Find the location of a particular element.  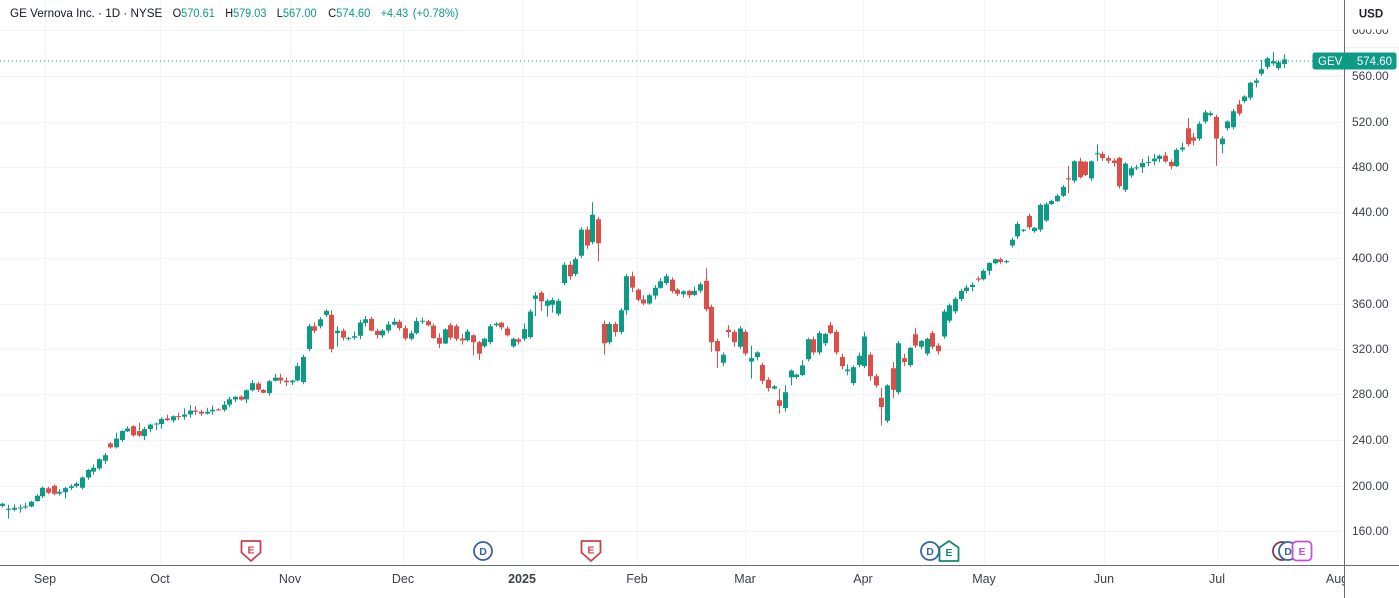

svg-text: 160.00 is located at coordinates (1370, 531).